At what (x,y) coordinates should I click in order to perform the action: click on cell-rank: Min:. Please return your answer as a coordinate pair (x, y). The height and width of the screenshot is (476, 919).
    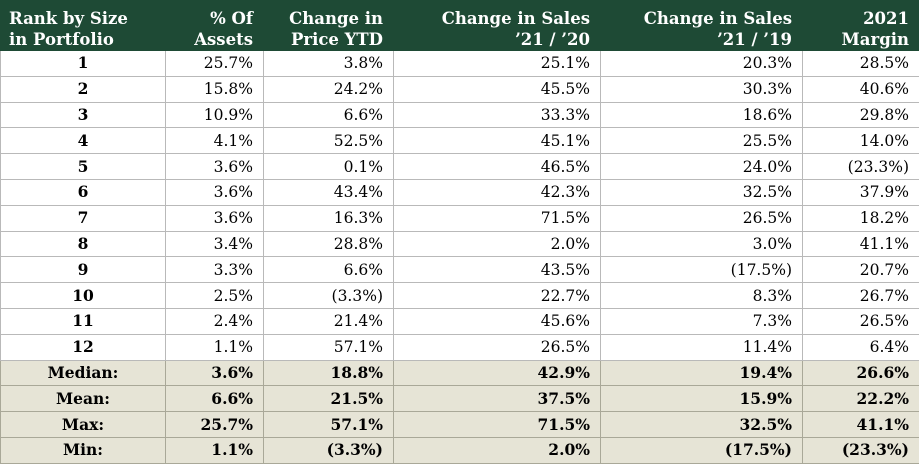
    Looking at the image, I should click on (83, 450).